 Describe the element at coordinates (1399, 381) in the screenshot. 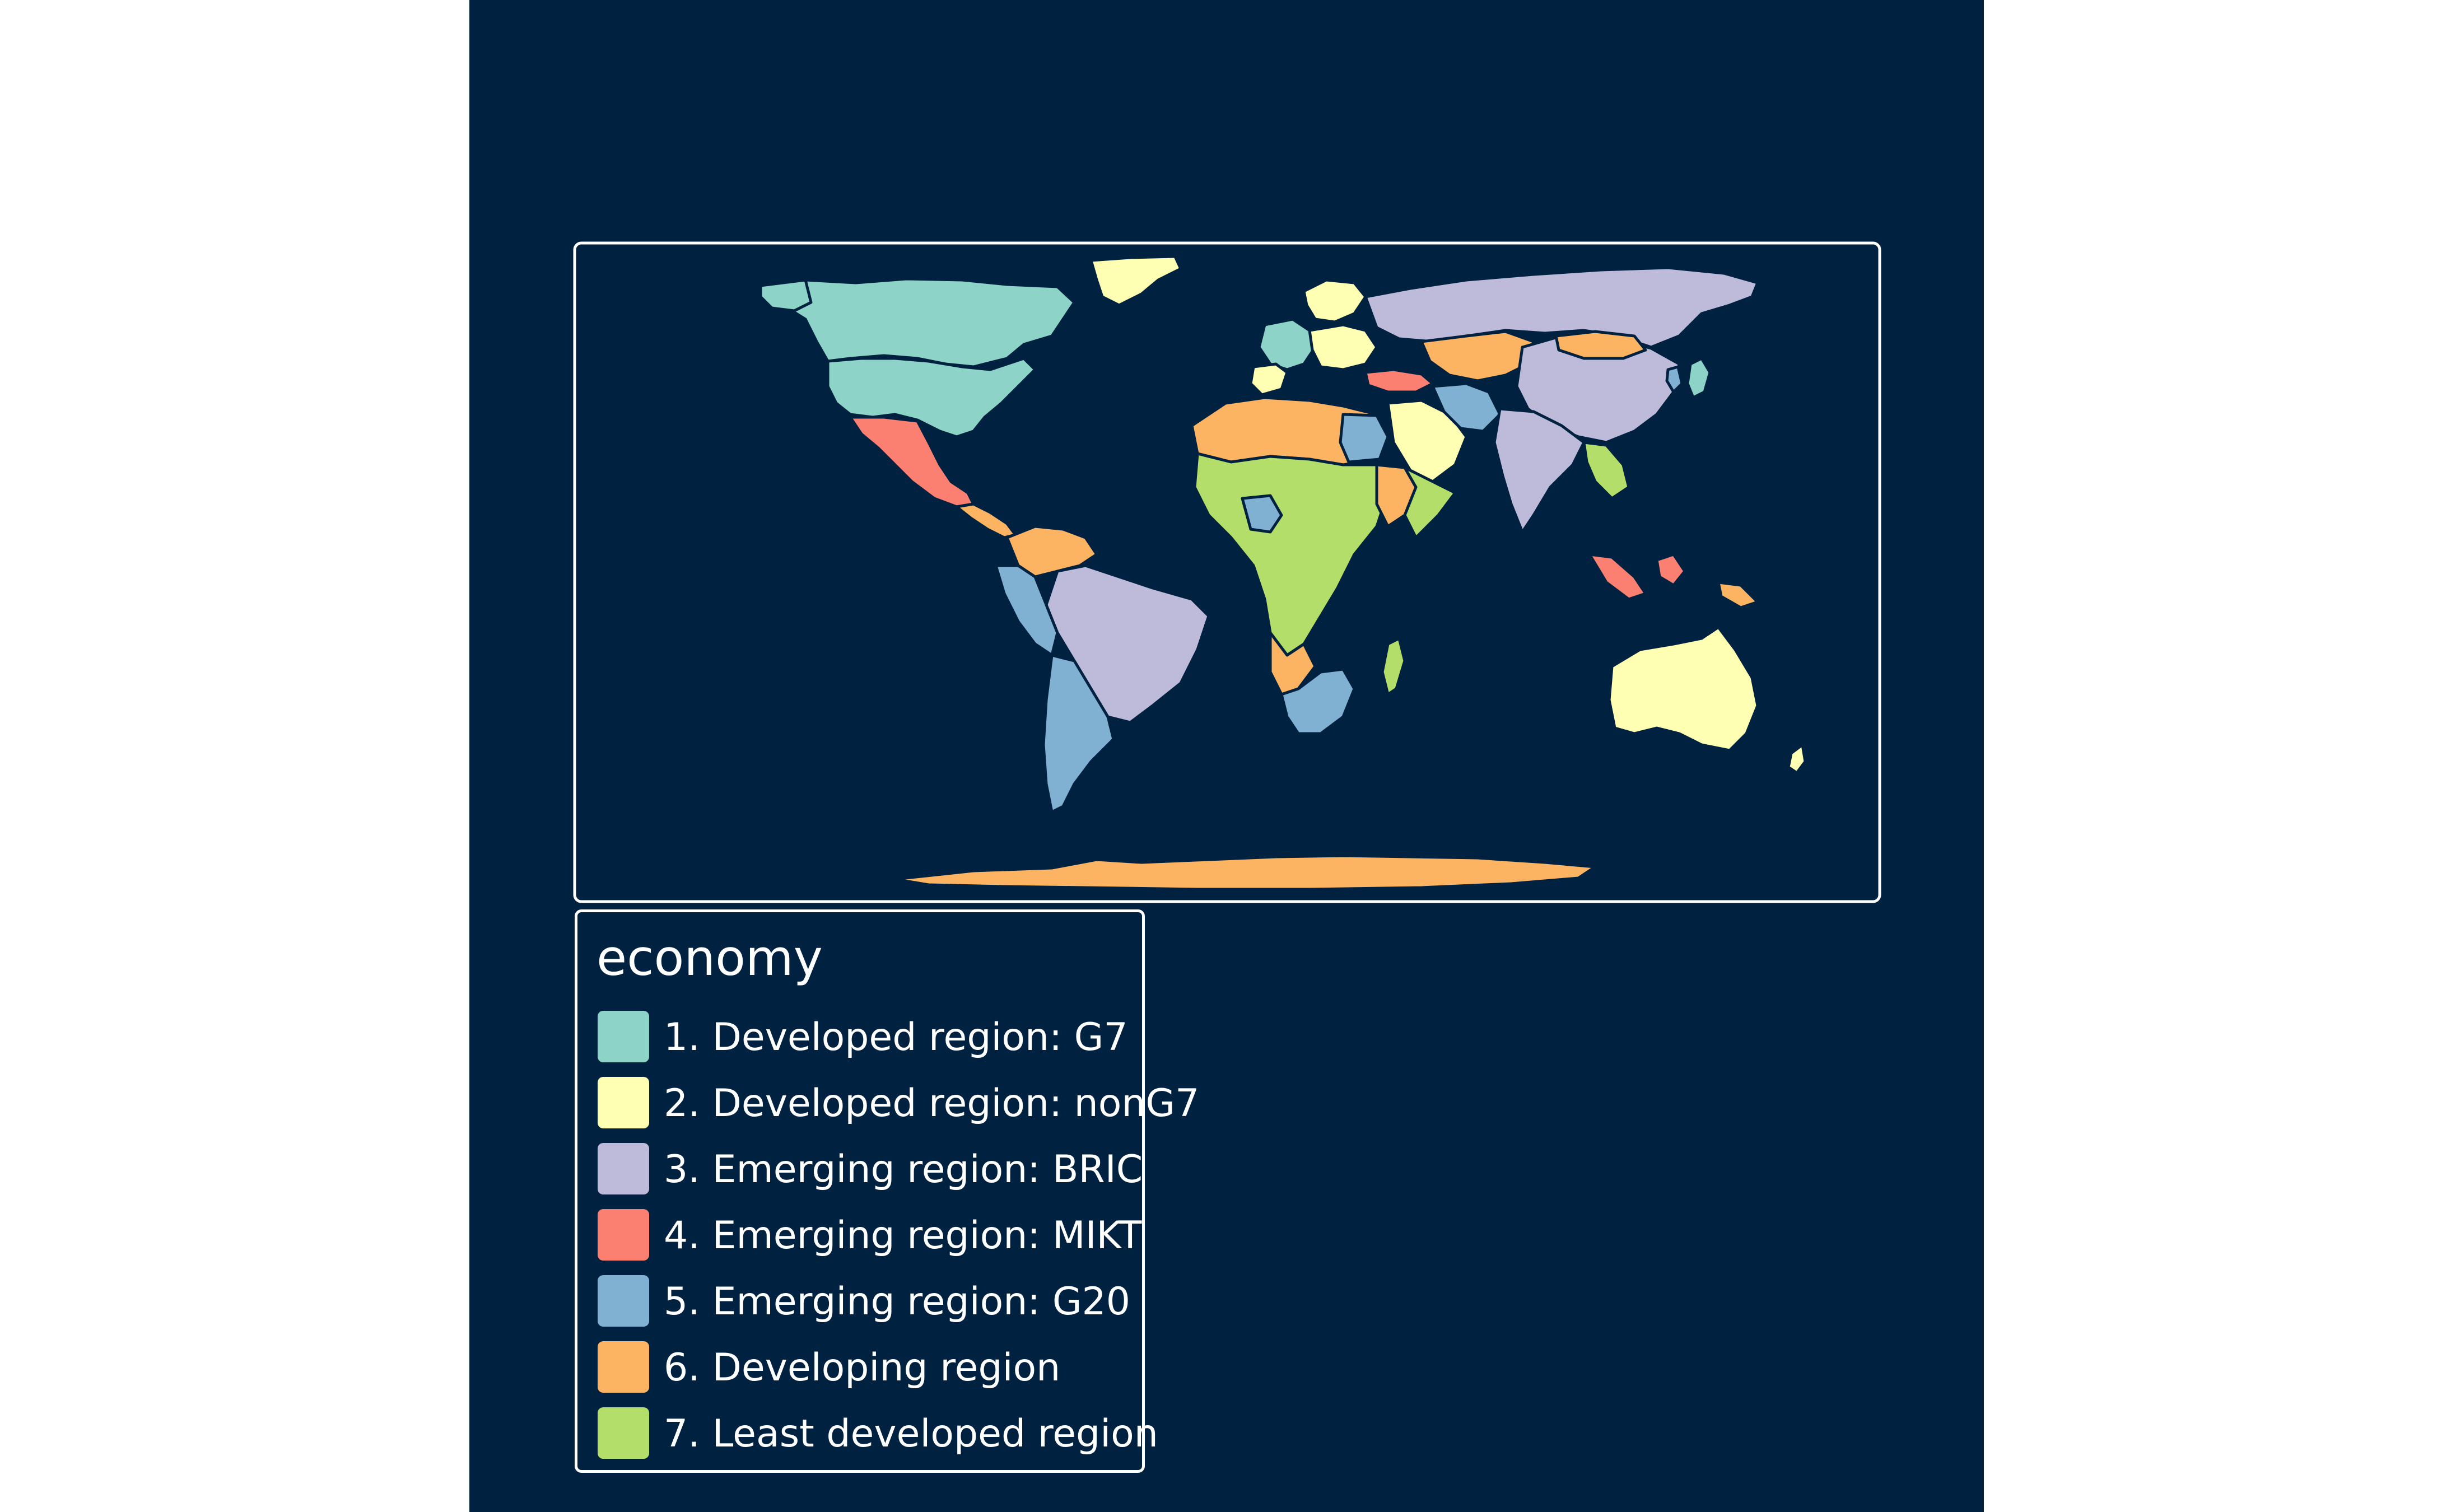

I see `region-turkey` at that location.